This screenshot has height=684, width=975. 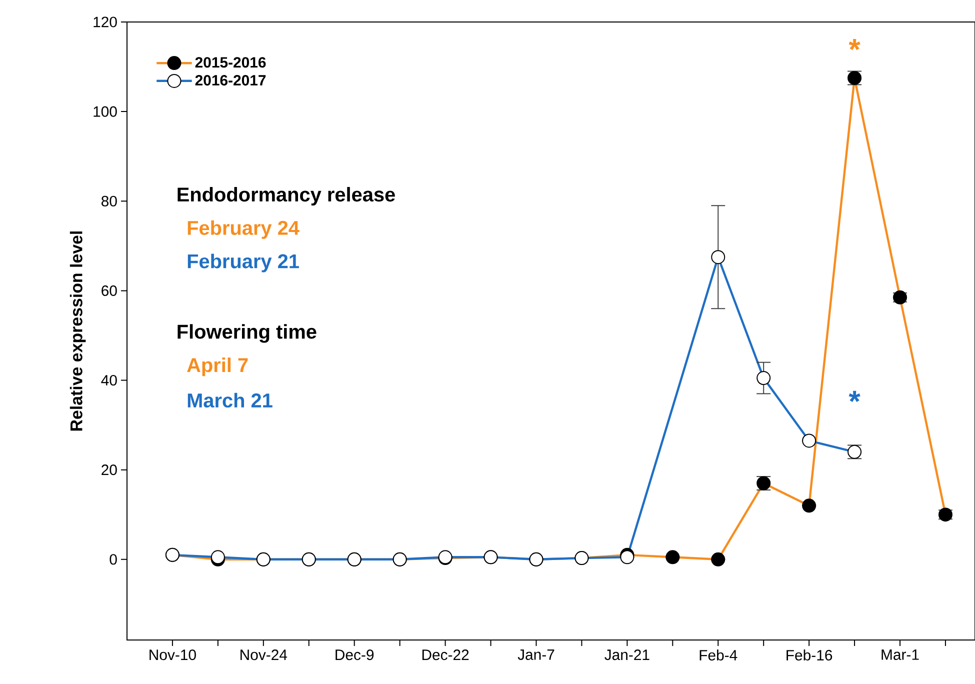 I want to click on y-axis-title: Relative expression level, so click(x=78, y=331).